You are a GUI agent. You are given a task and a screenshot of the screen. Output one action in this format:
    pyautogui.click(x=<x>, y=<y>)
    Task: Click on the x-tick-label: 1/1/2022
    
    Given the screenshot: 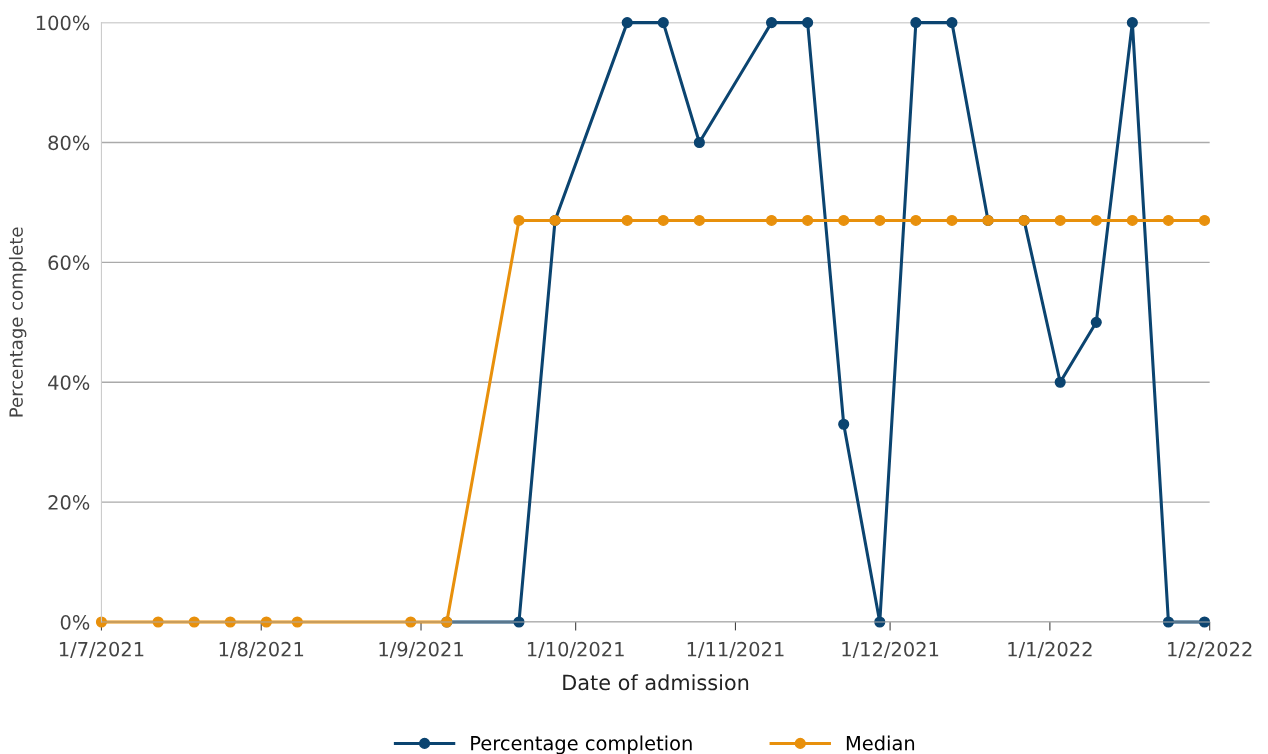 What is the action you would take?
    pyautogui.click(x=1050, y=650)
    